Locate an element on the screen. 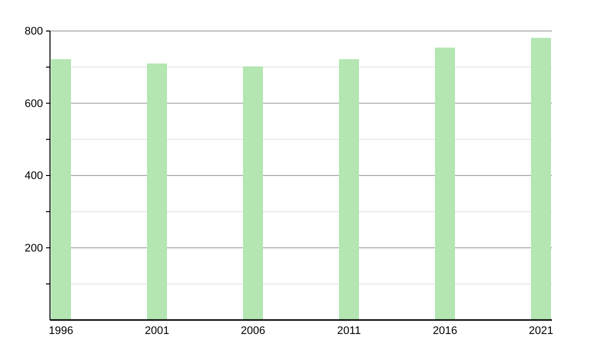  y-tick-label: 600 is located at coordinates (33, 104).